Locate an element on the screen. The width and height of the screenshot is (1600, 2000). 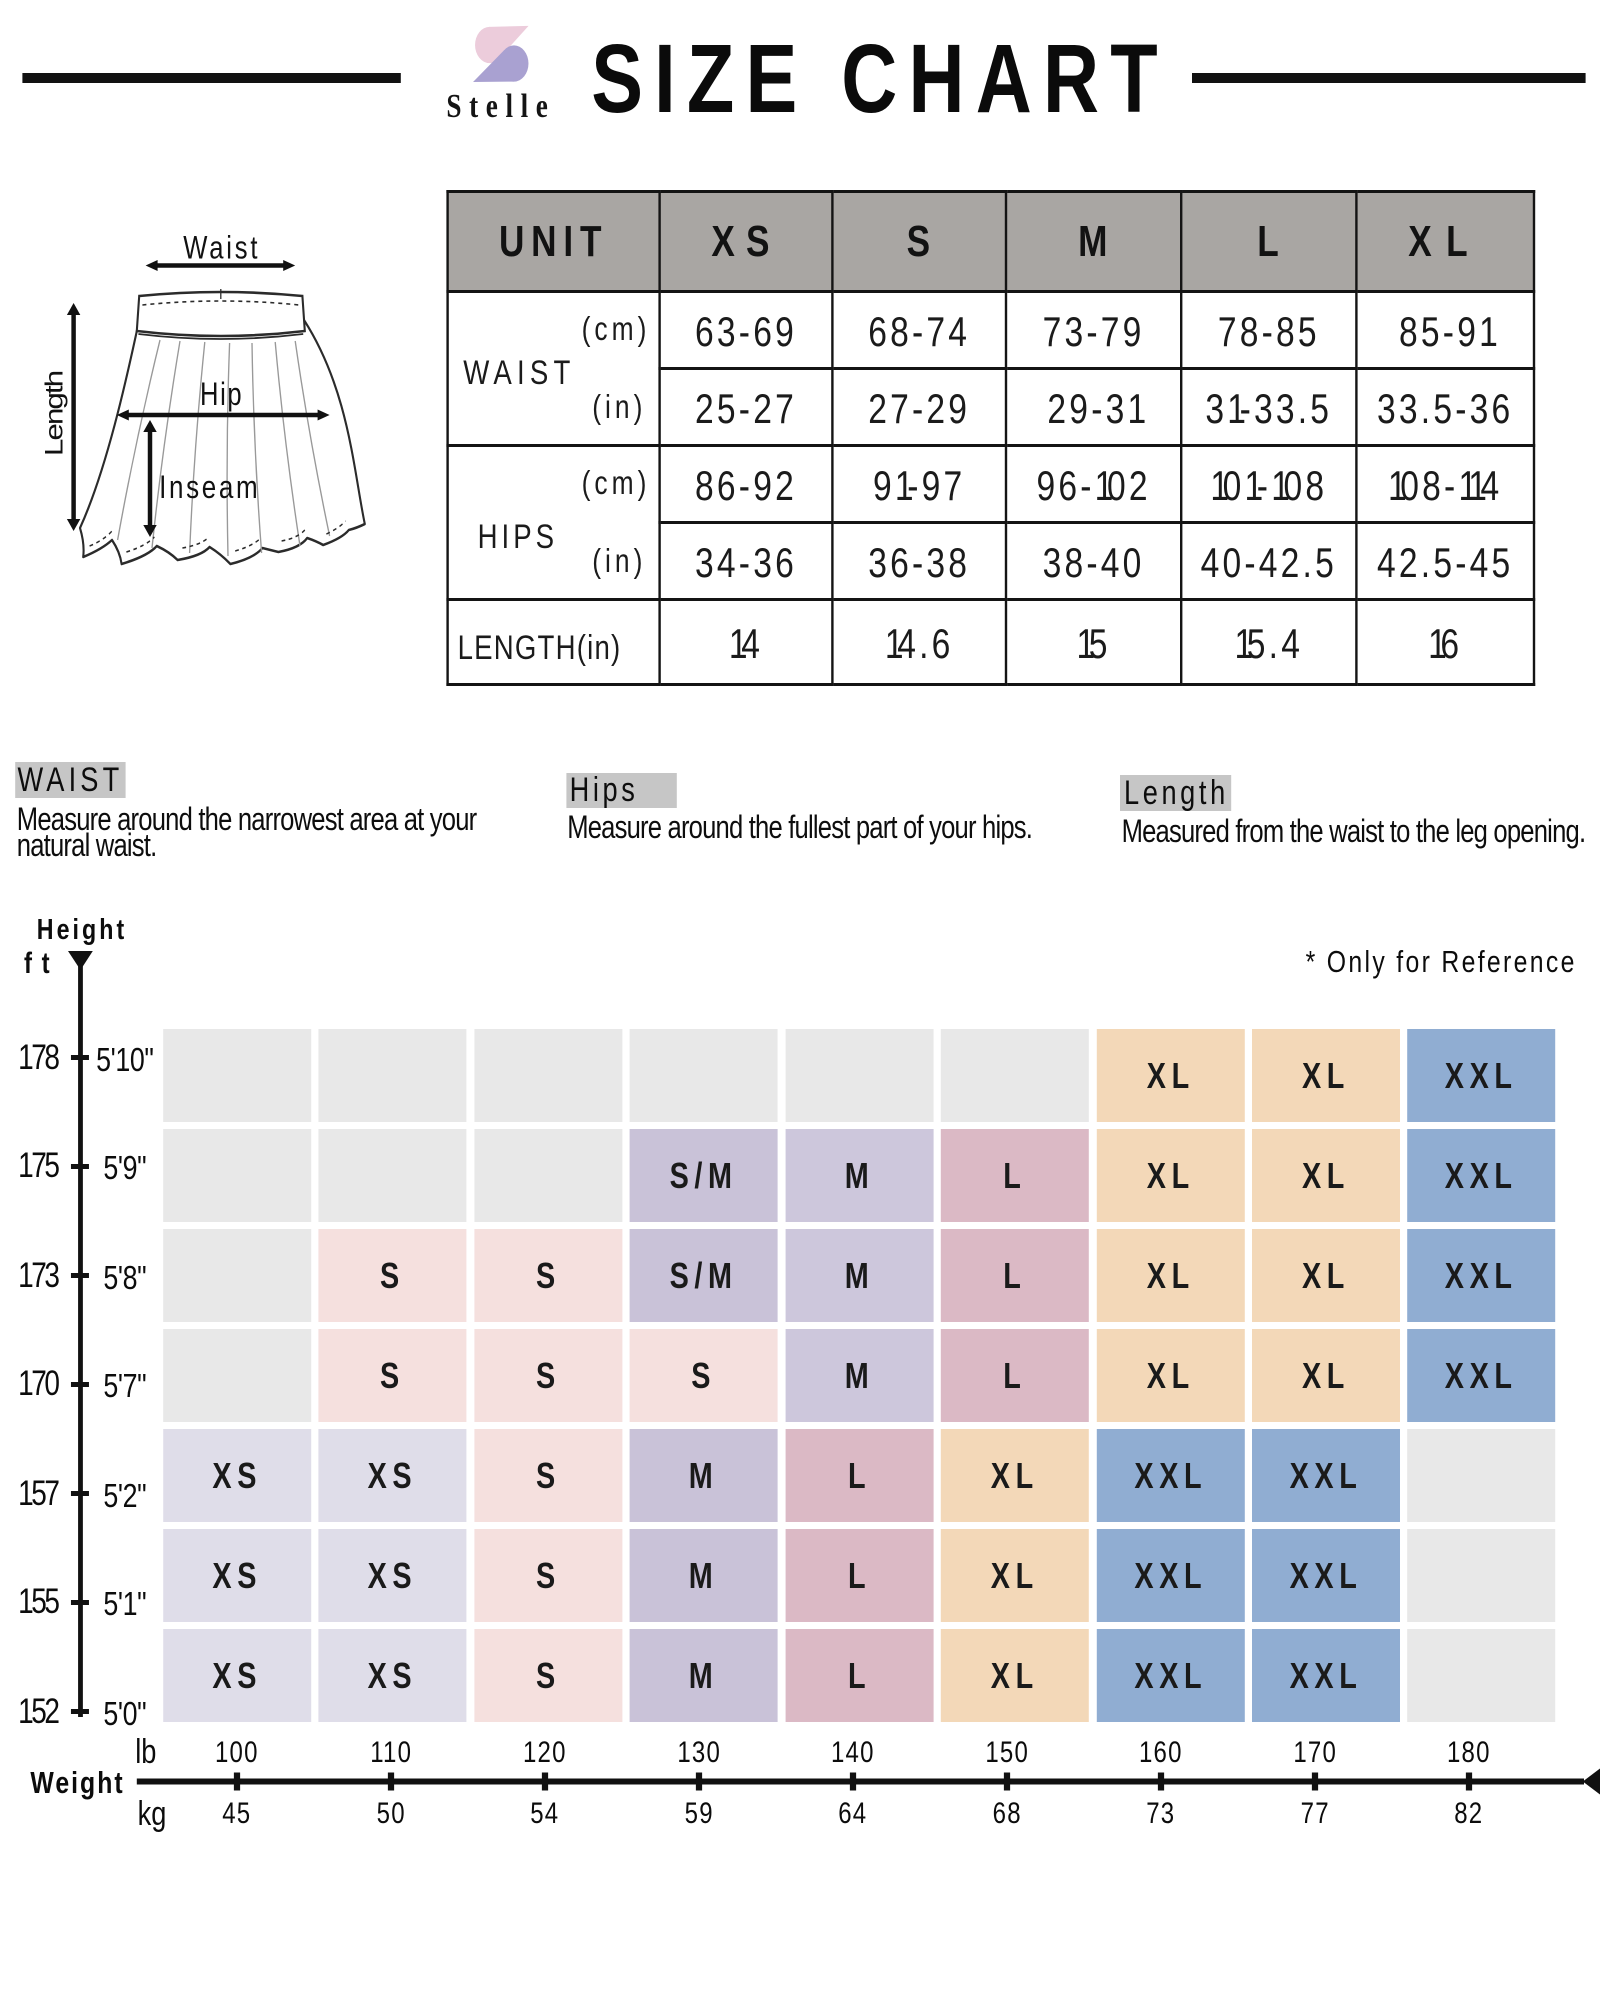
svg-text: Hip is located at coordinates (221, 394).